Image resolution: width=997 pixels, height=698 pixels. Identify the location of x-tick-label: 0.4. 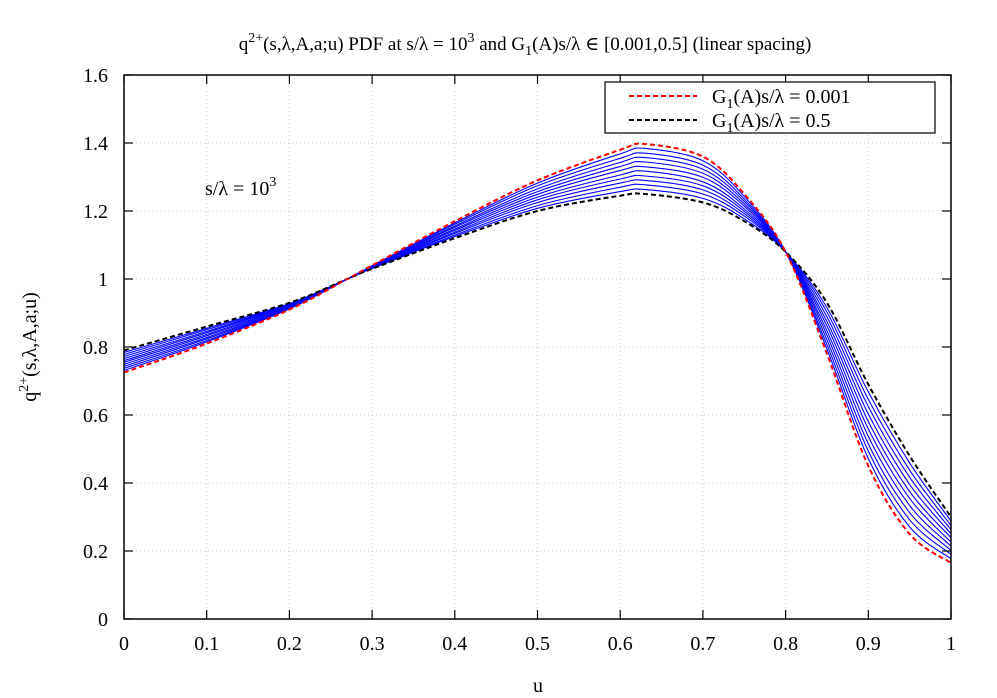
(454, 644).